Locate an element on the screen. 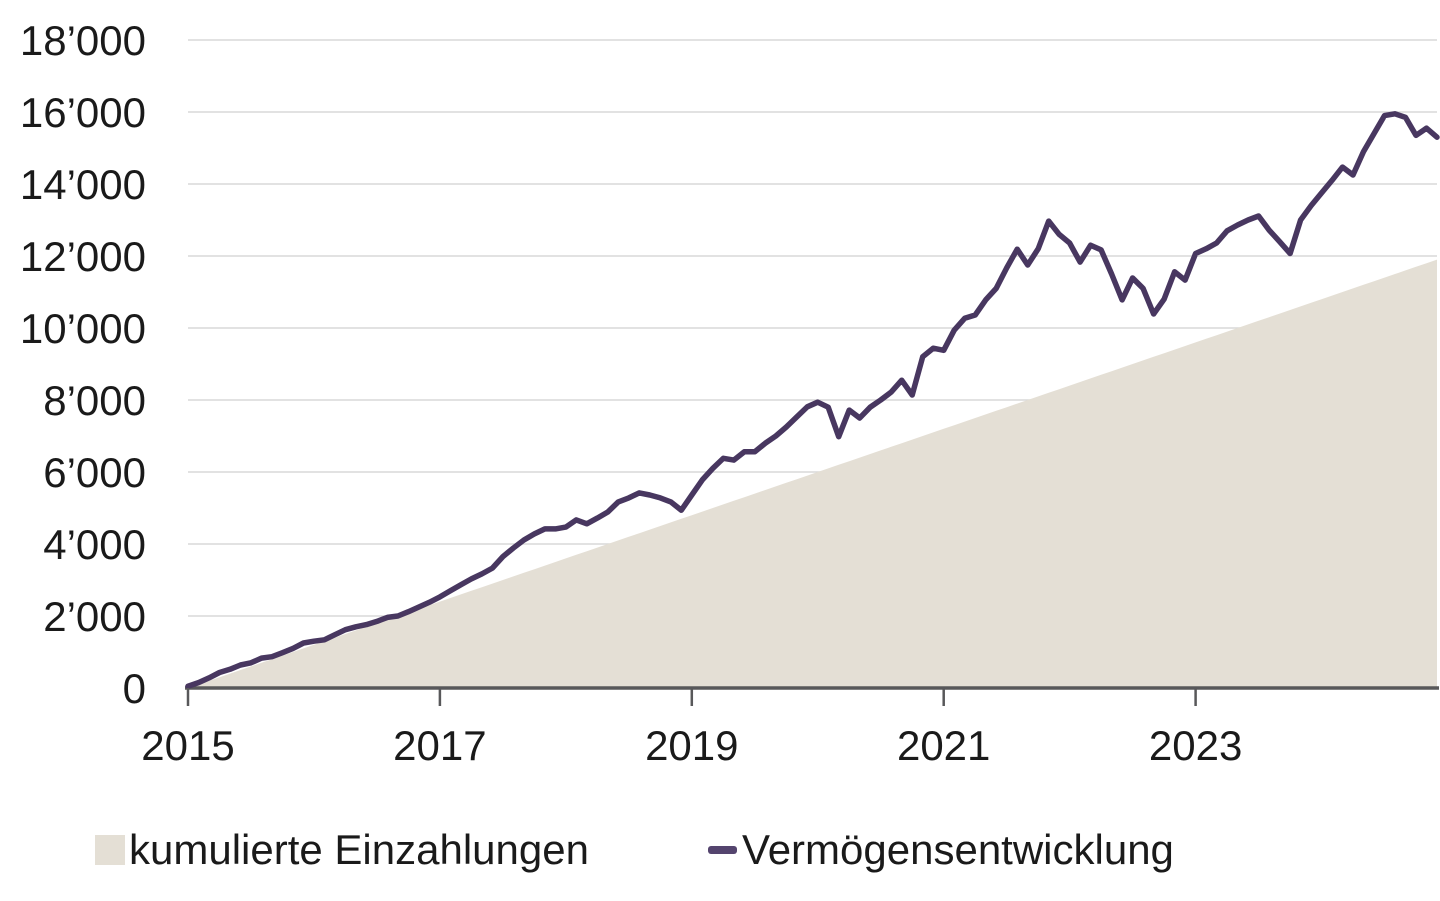  deposits-area-swatch-icon is located at coordinates (110, 850).